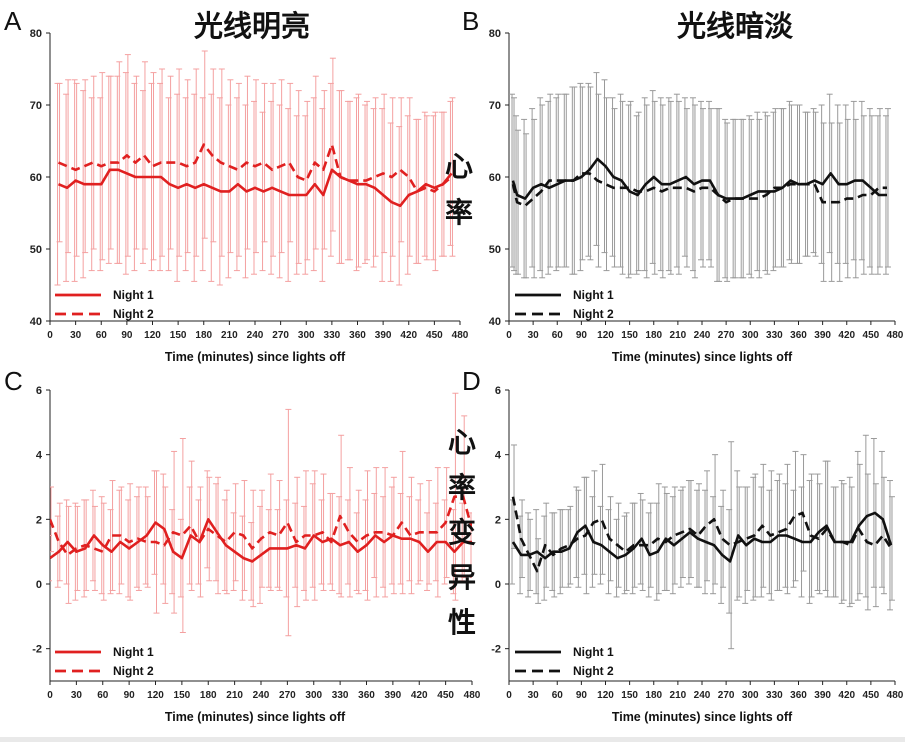 The image size is (905, 747). Describe the element at coordinates (495, 106) in the screenshot. I see `panel-b-y-tick-label: 70` at that location.